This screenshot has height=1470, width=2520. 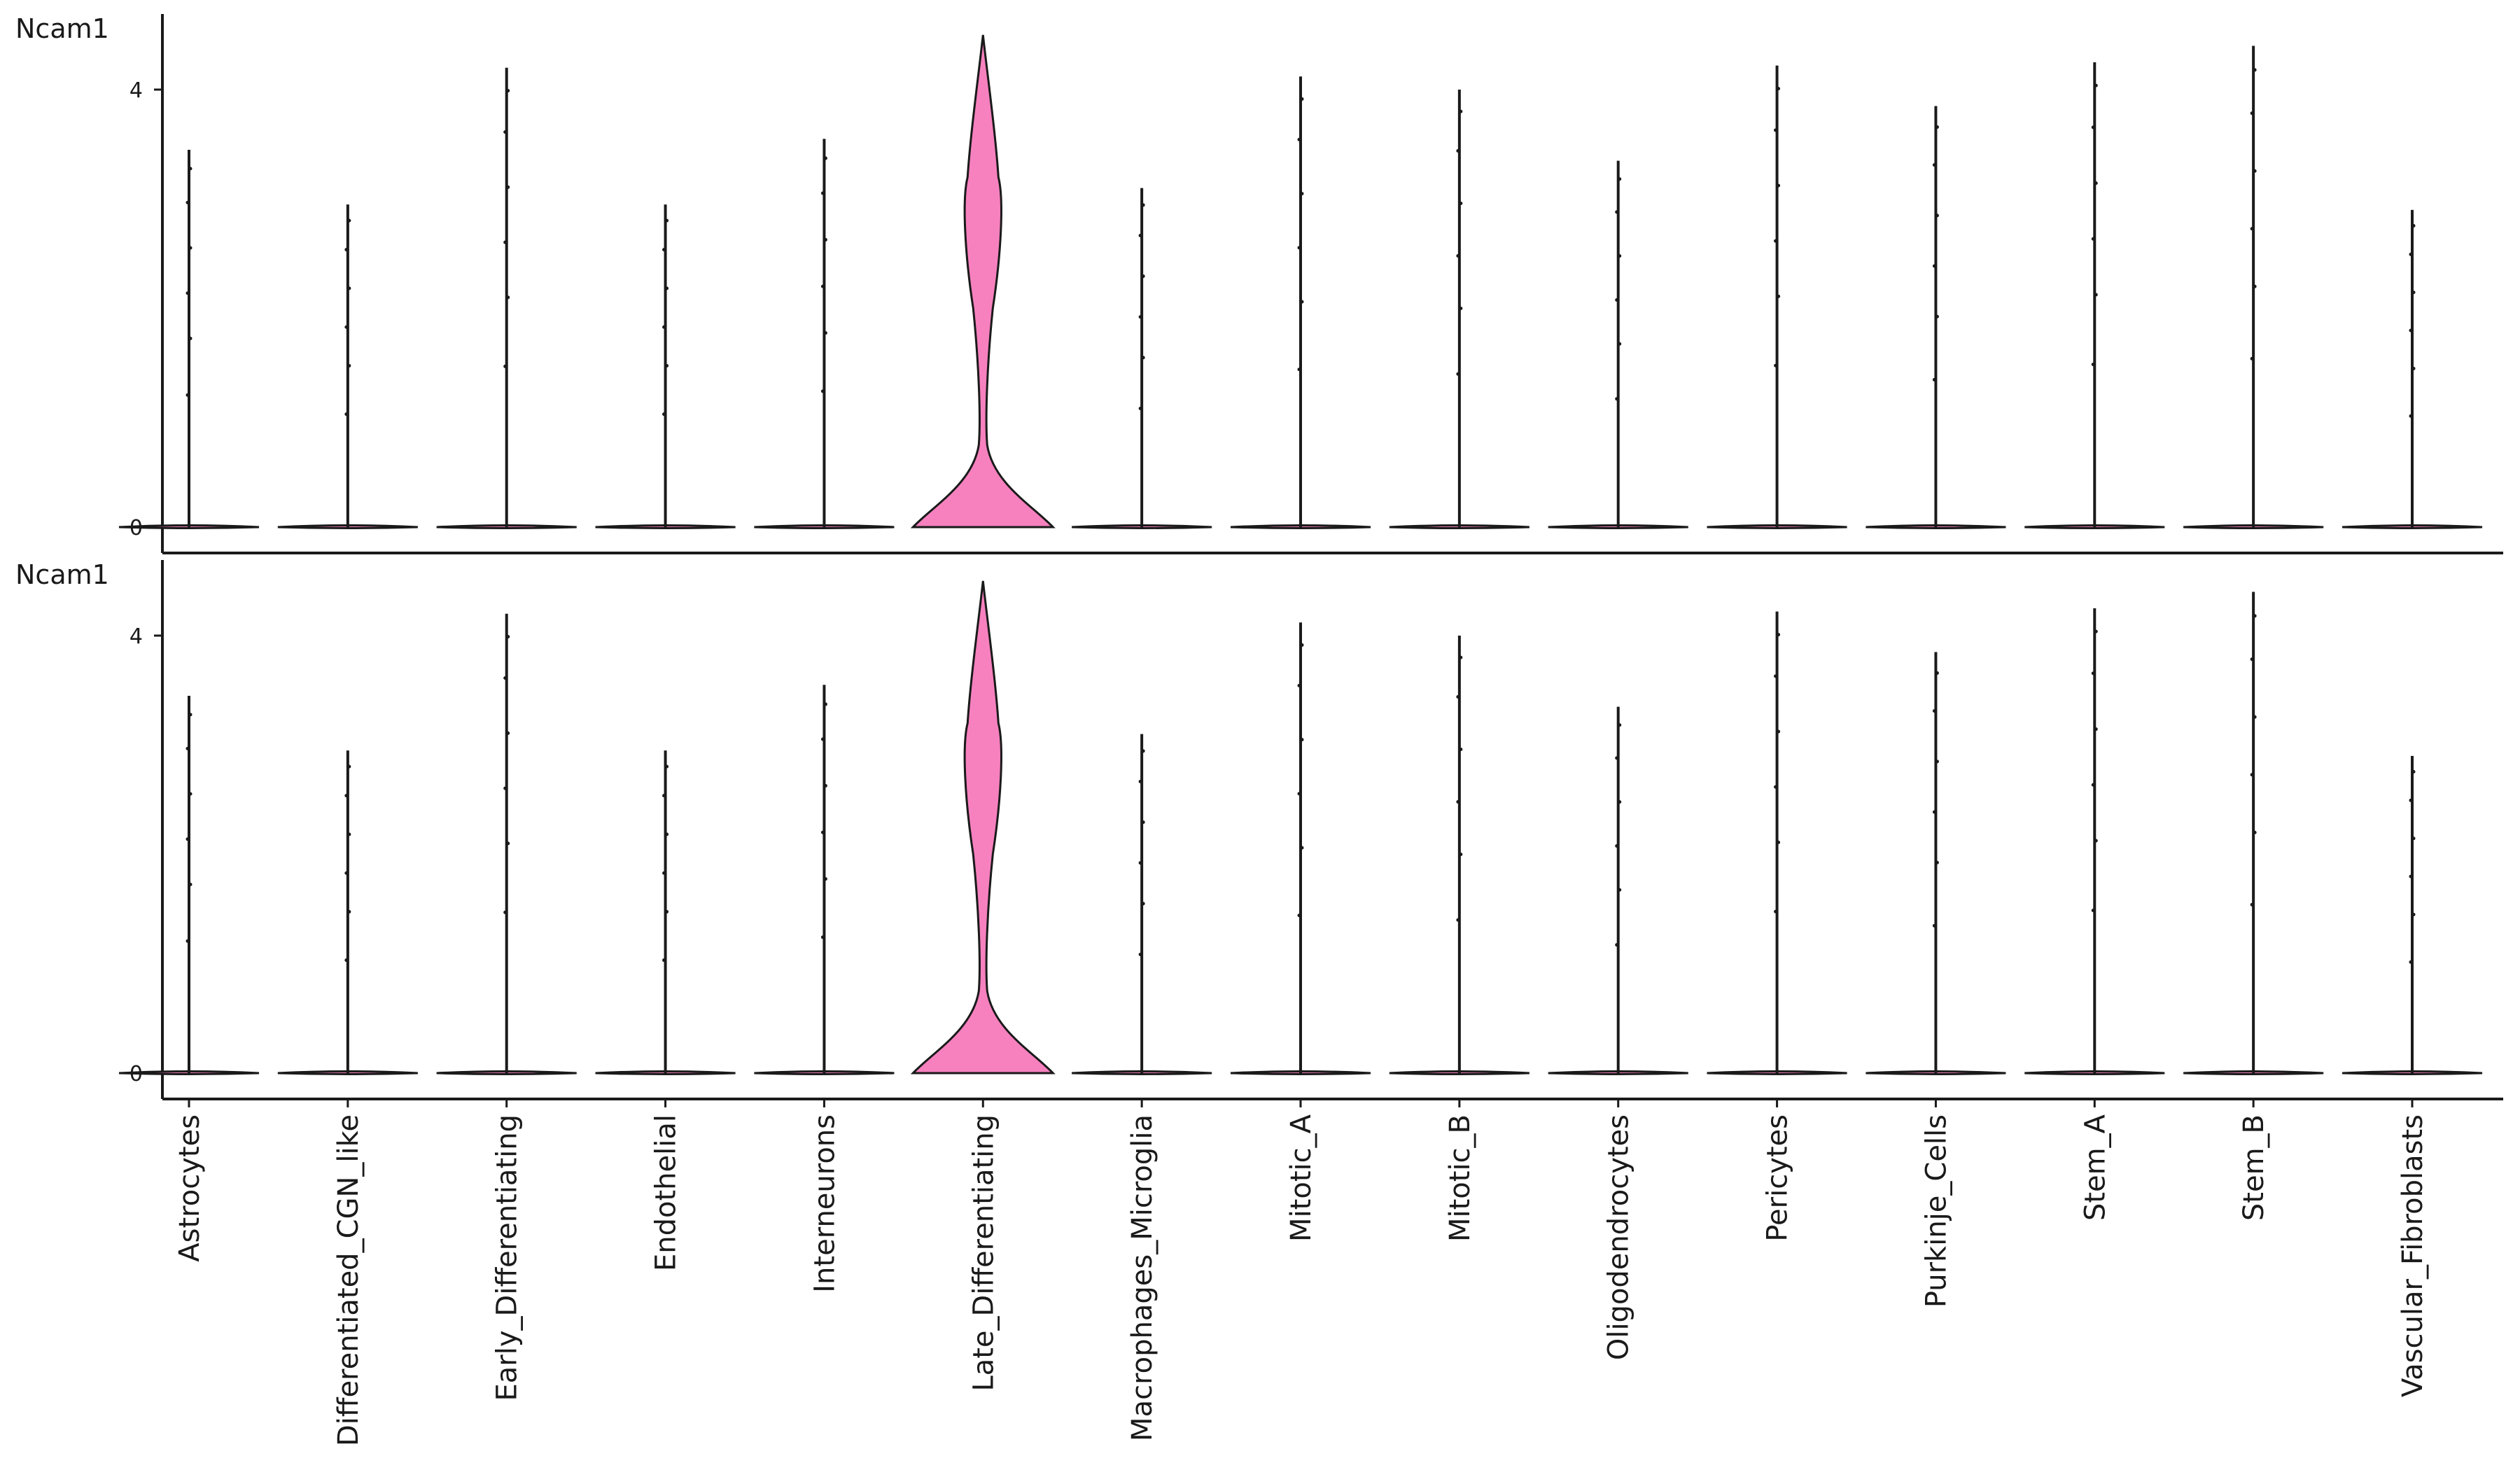 I want to click on x-tick-label: Vascular_Fibroblasts, so click(x=2413, y=1255).